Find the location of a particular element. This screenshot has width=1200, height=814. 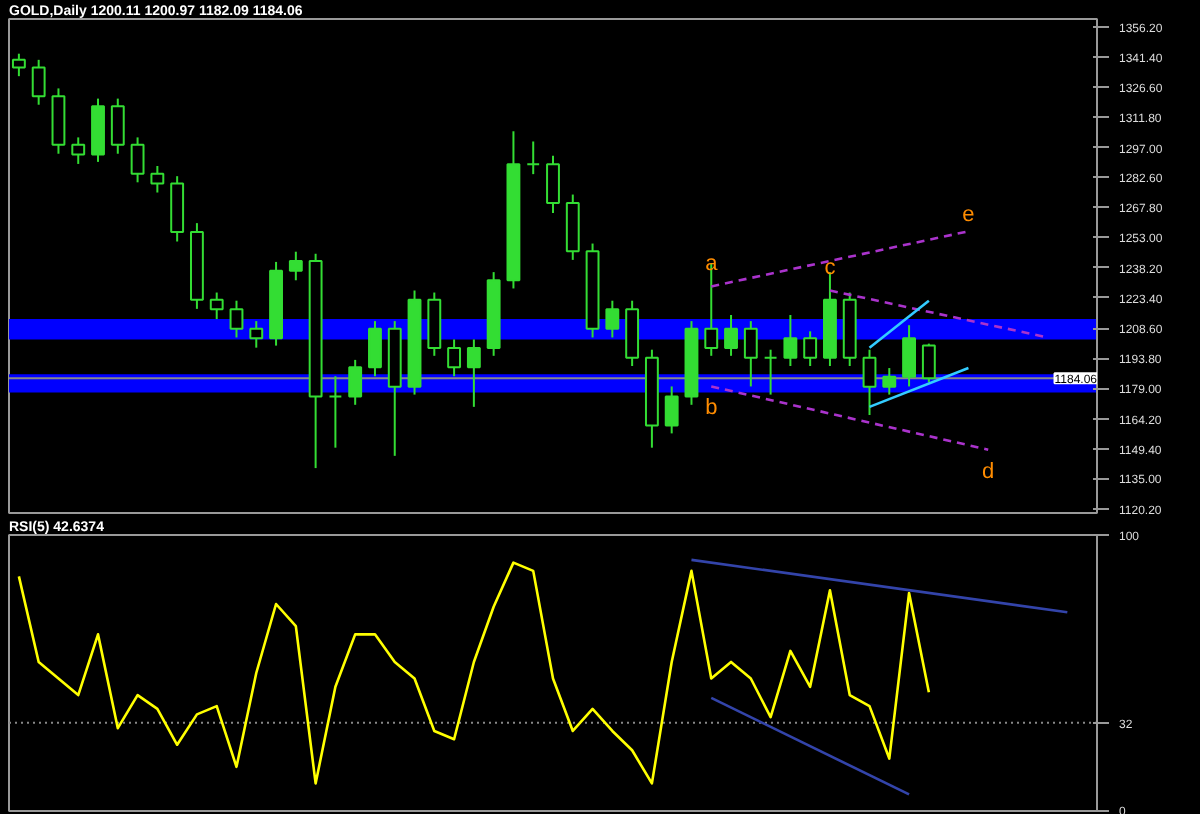

data-label: c is located at coordinates (830, 268).